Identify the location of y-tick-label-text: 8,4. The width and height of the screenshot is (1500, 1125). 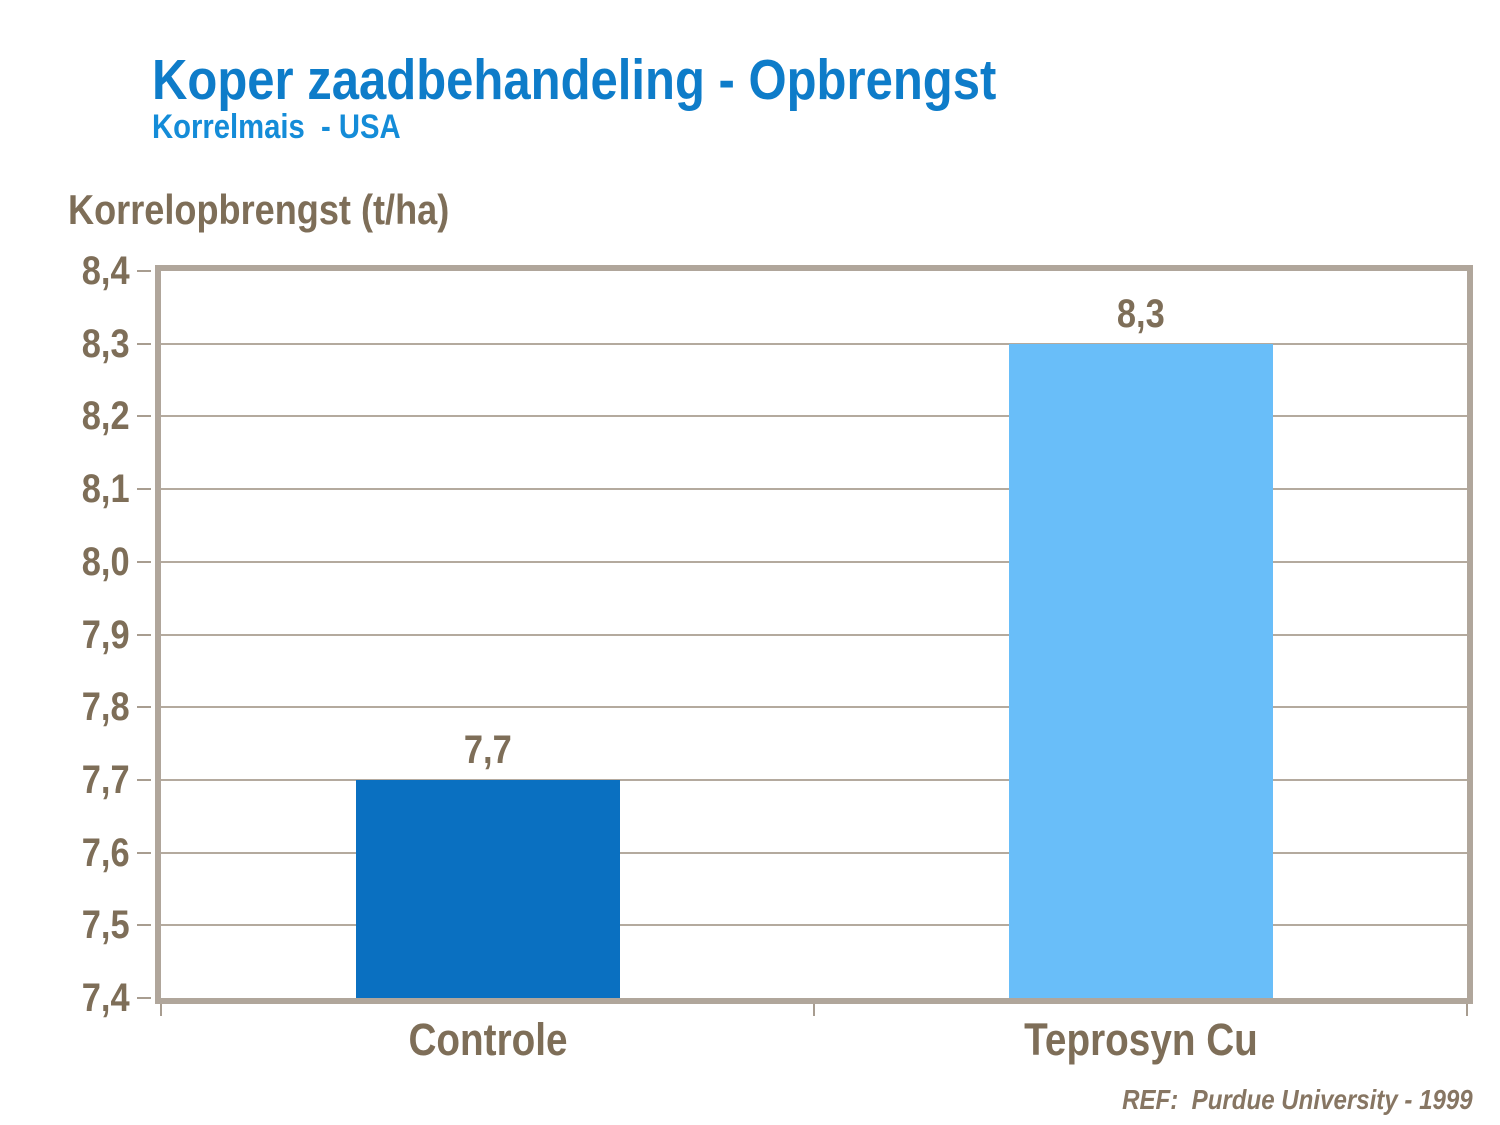
(106, 271).